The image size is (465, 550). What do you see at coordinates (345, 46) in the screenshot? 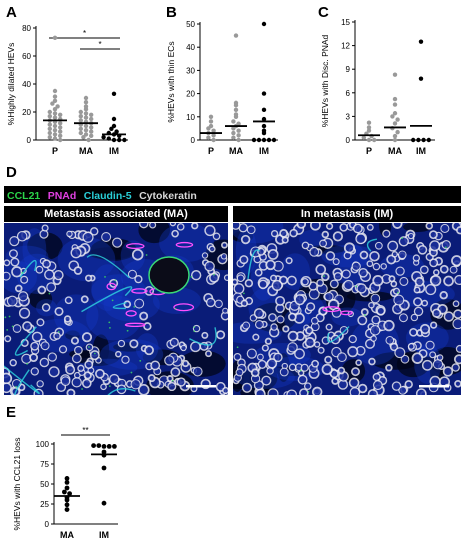
I see `y-tick-label: 12` at bounding box center [345, 46].